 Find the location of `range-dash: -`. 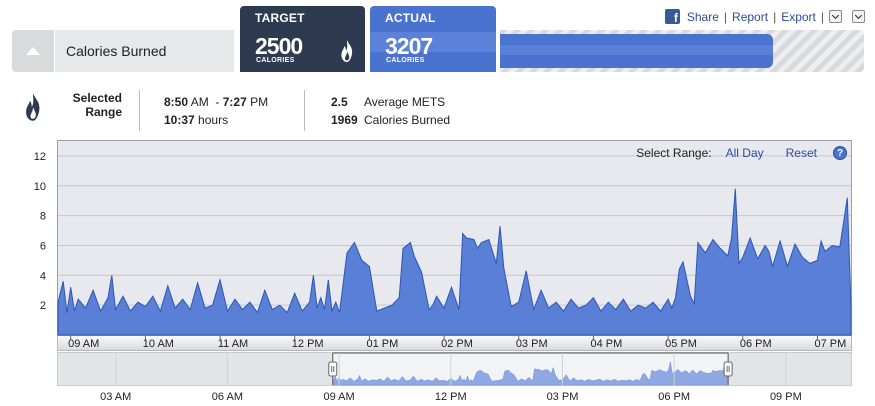

range-dash: - is located at coordinates (217, 102).